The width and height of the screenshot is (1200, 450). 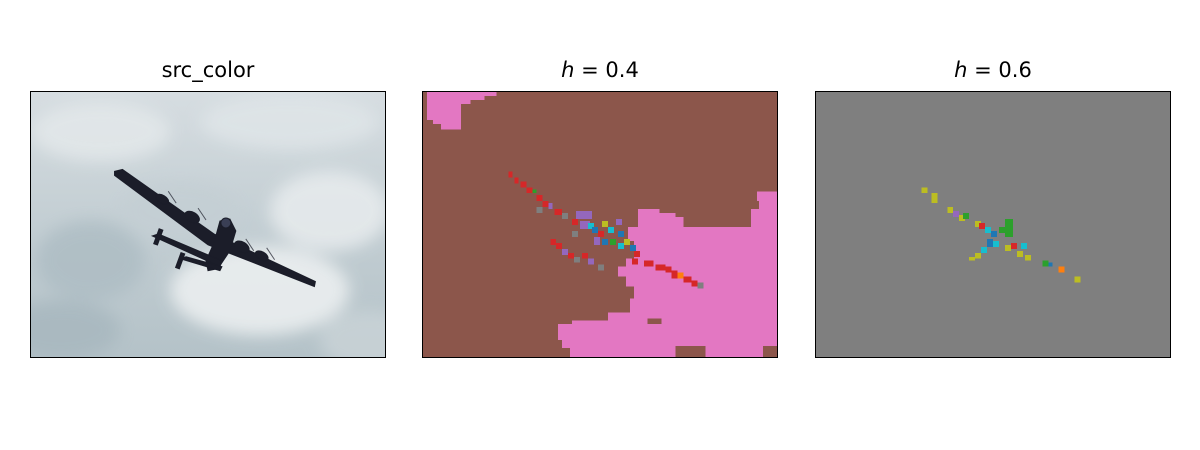 I want to click on panel-title-source-text: src_color, so click(x=208, y=70).